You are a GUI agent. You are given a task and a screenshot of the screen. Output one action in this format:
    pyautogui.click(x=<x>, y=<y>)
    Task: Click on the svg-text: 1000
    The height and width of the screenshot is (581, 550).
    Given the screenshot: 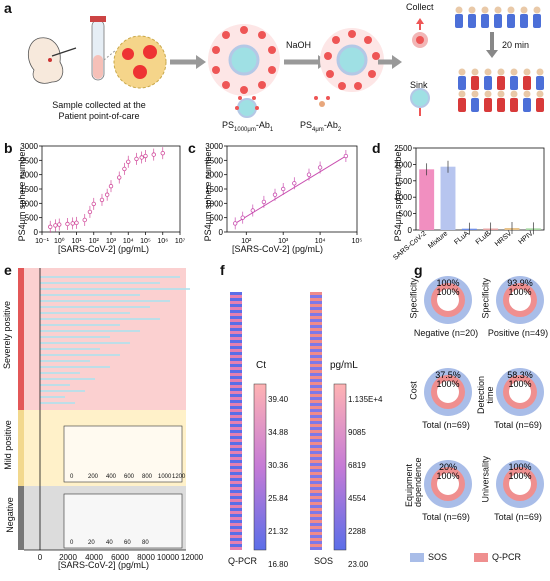 What is the action you would take?
    pyautogui.click(x=165, y=477)
    